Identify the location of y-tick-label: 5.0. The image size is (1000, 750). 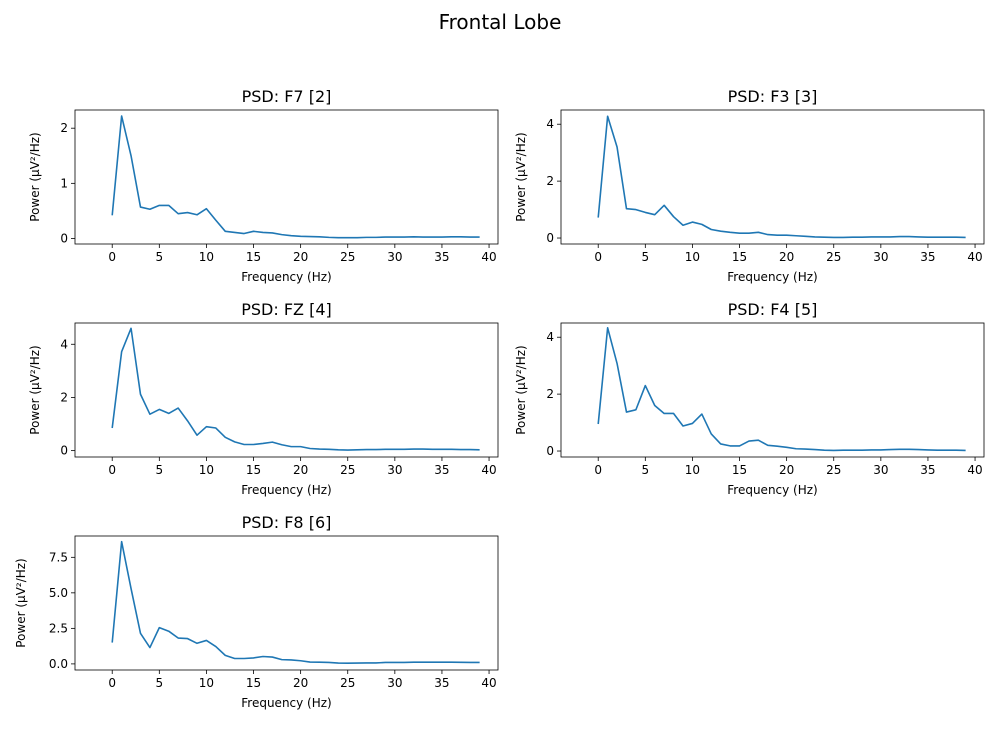
(58, 593).